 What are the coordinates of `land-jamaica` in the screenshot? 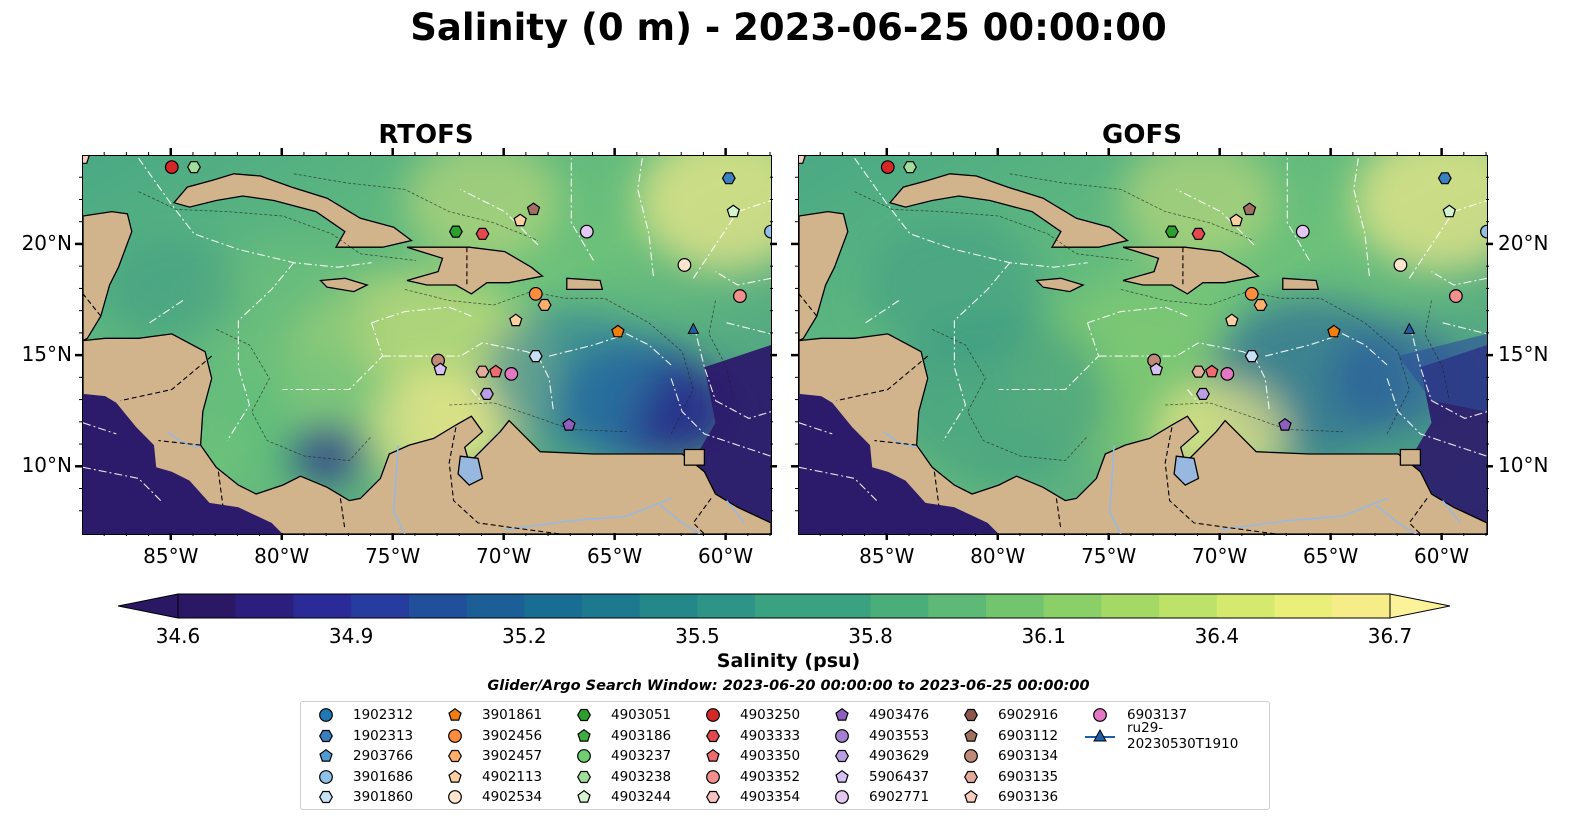 It's located at (344, 285).